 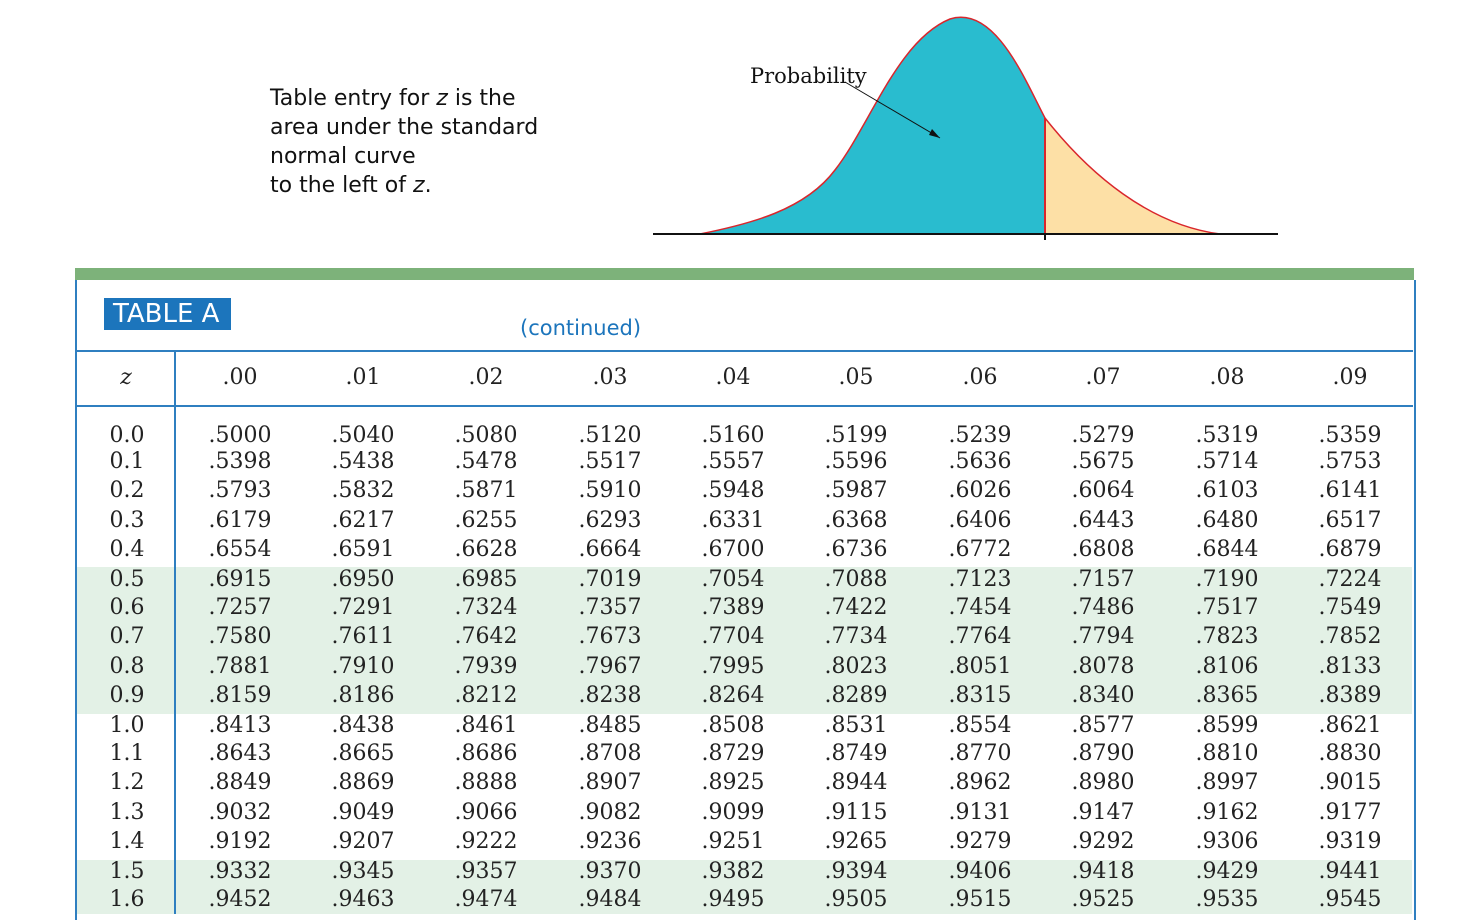 I want to click on table-cell: .7823, so click(x=1227, y=636).